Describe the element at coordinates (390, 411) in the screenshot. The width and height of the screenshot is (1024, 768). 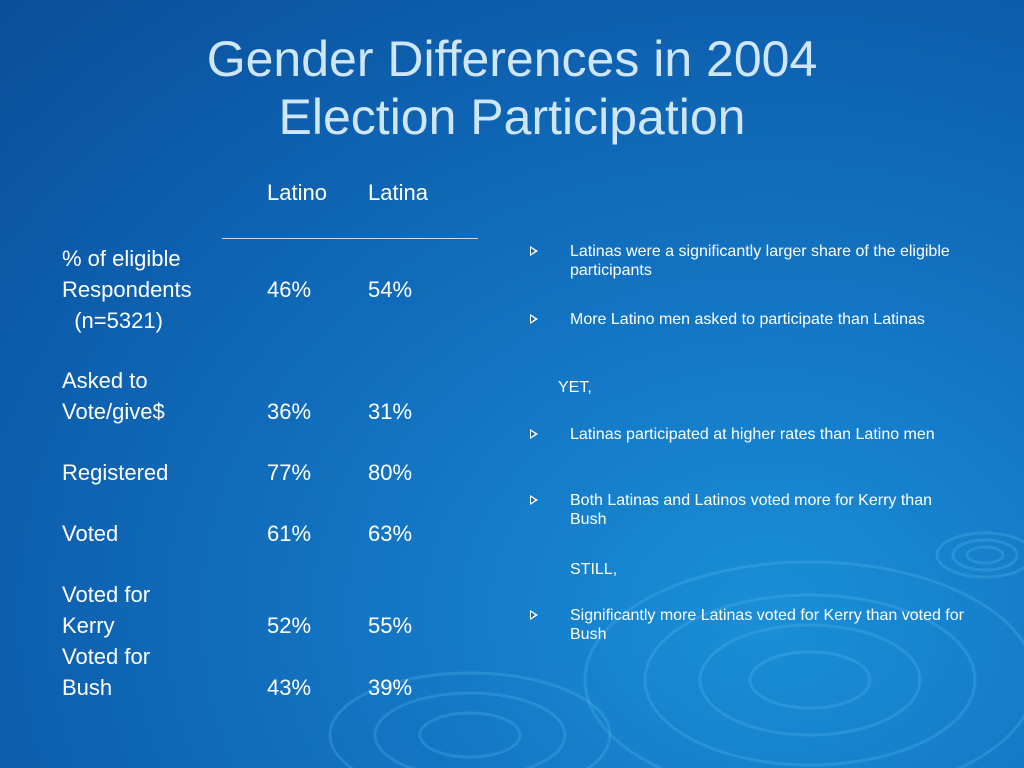
I see `latina-value: 31%` at that location.